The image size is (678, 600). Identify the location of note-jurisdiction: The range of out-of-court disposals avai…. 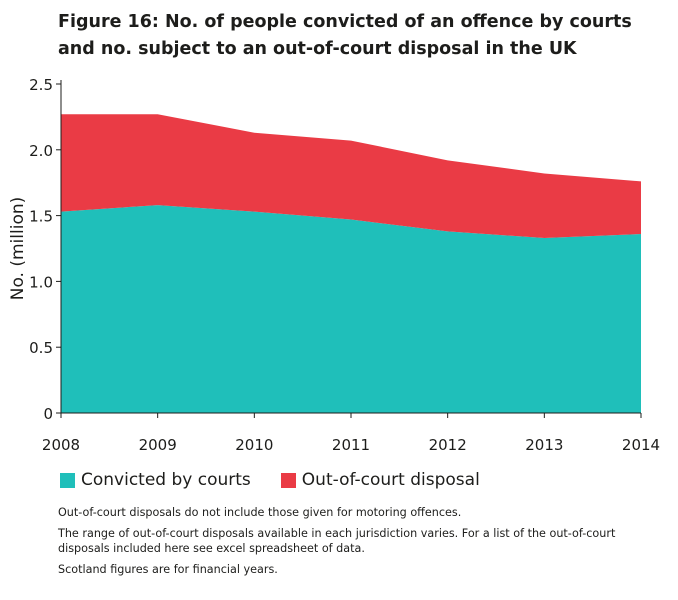
(337, 541).